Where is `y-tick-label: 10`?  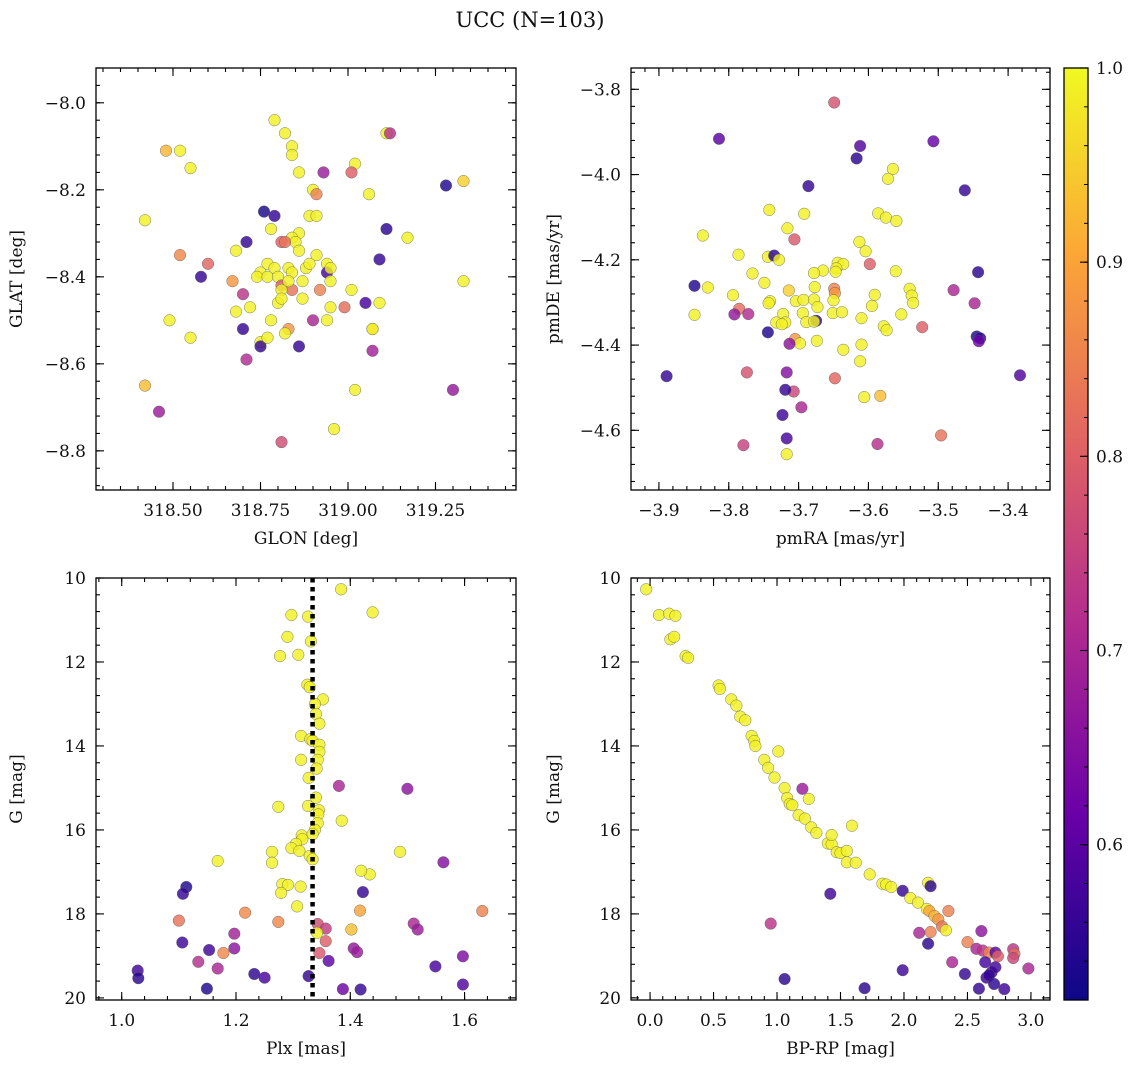
y-tick-label: 10 is located at coordinates (610, 579).